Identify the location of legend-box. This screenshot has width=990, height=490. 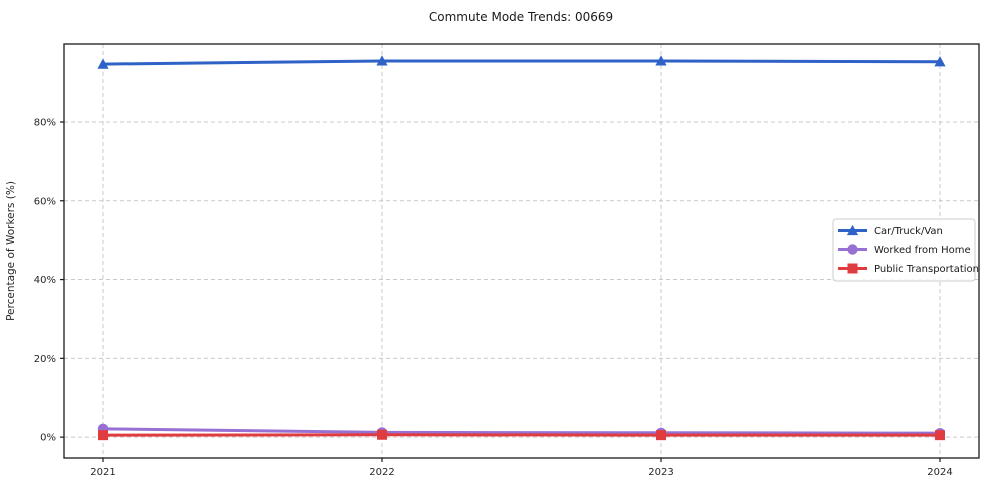
(904, 250).